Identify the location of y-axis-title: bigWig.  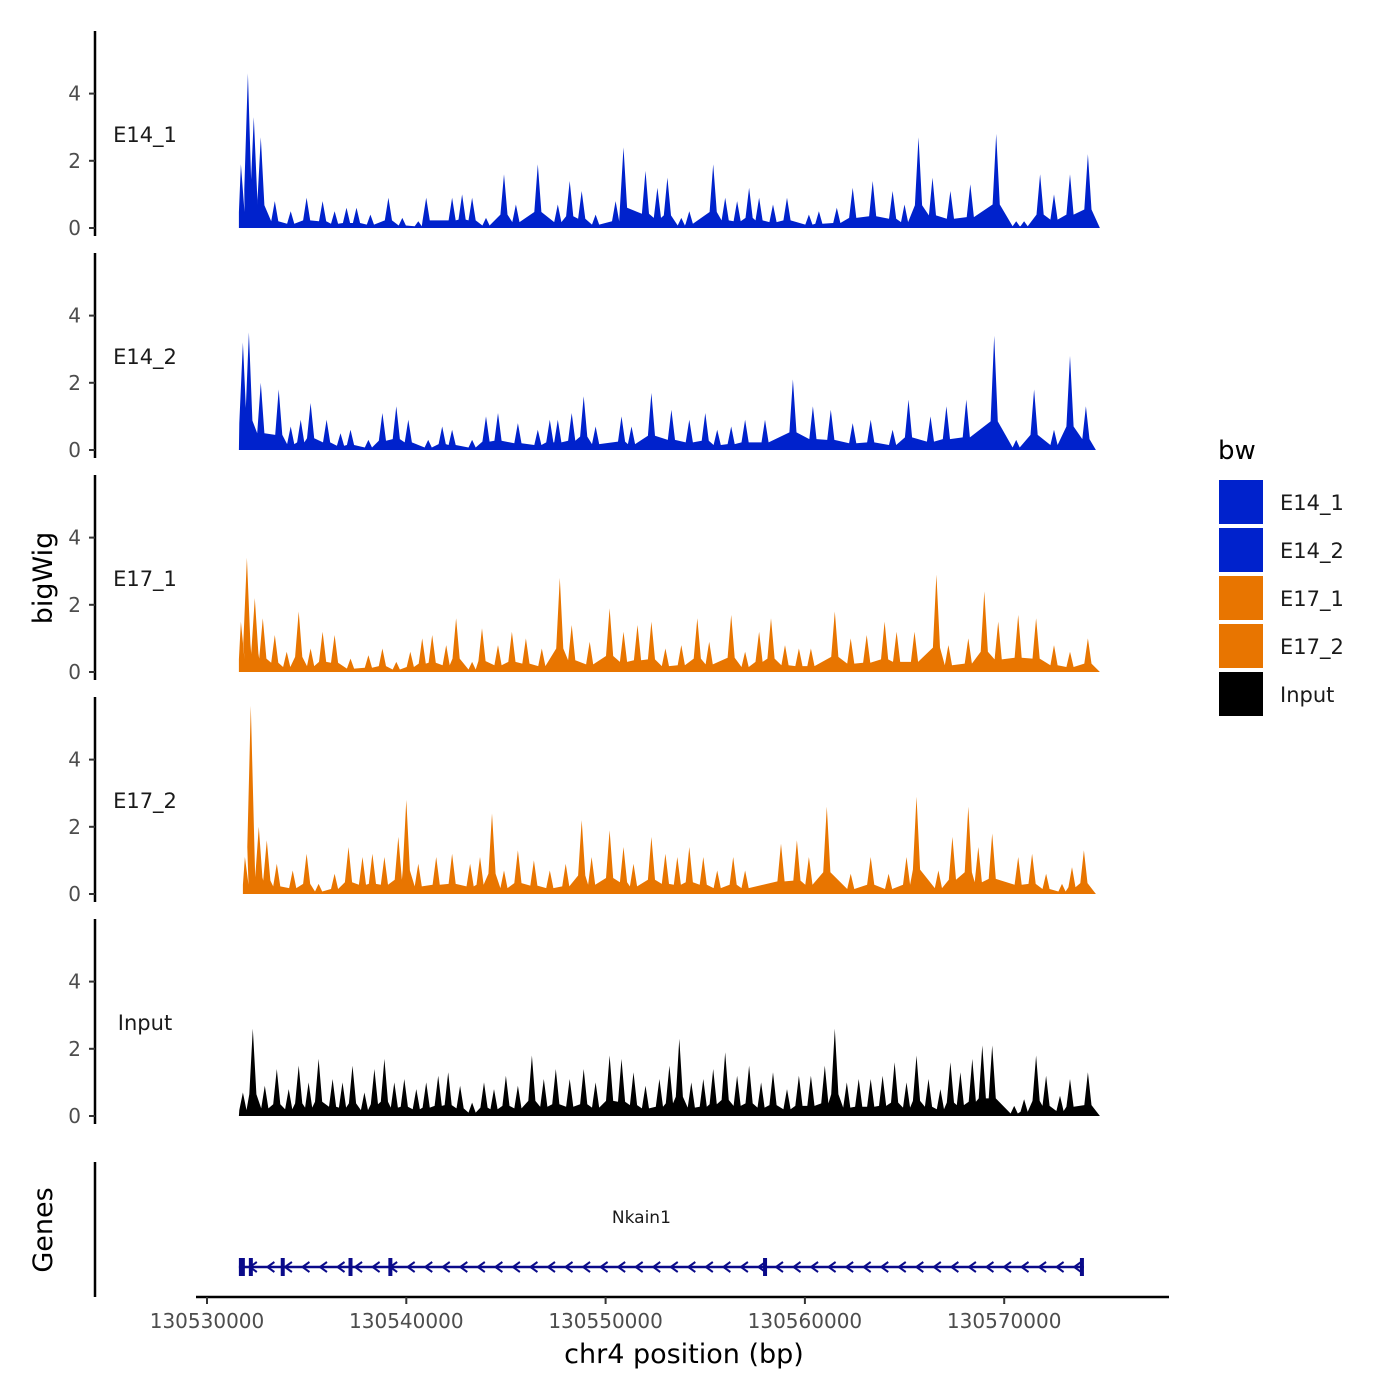
(43, 578).